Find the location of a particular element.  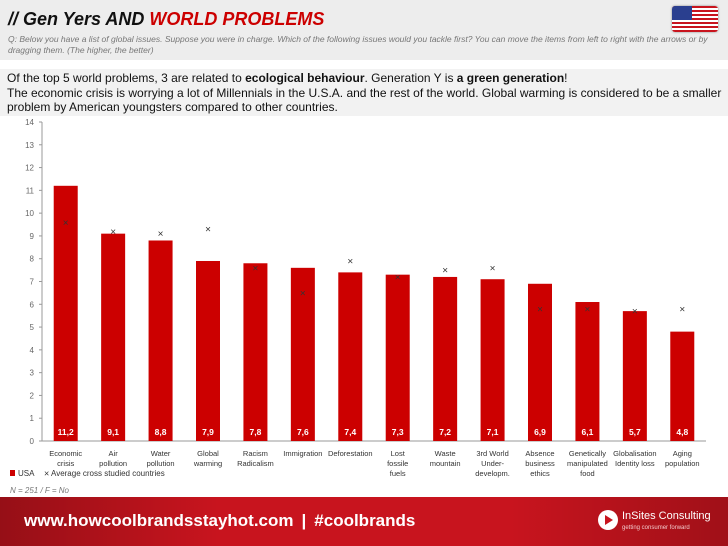

y-tick-label: 1 is located at coordinates (32, 418).